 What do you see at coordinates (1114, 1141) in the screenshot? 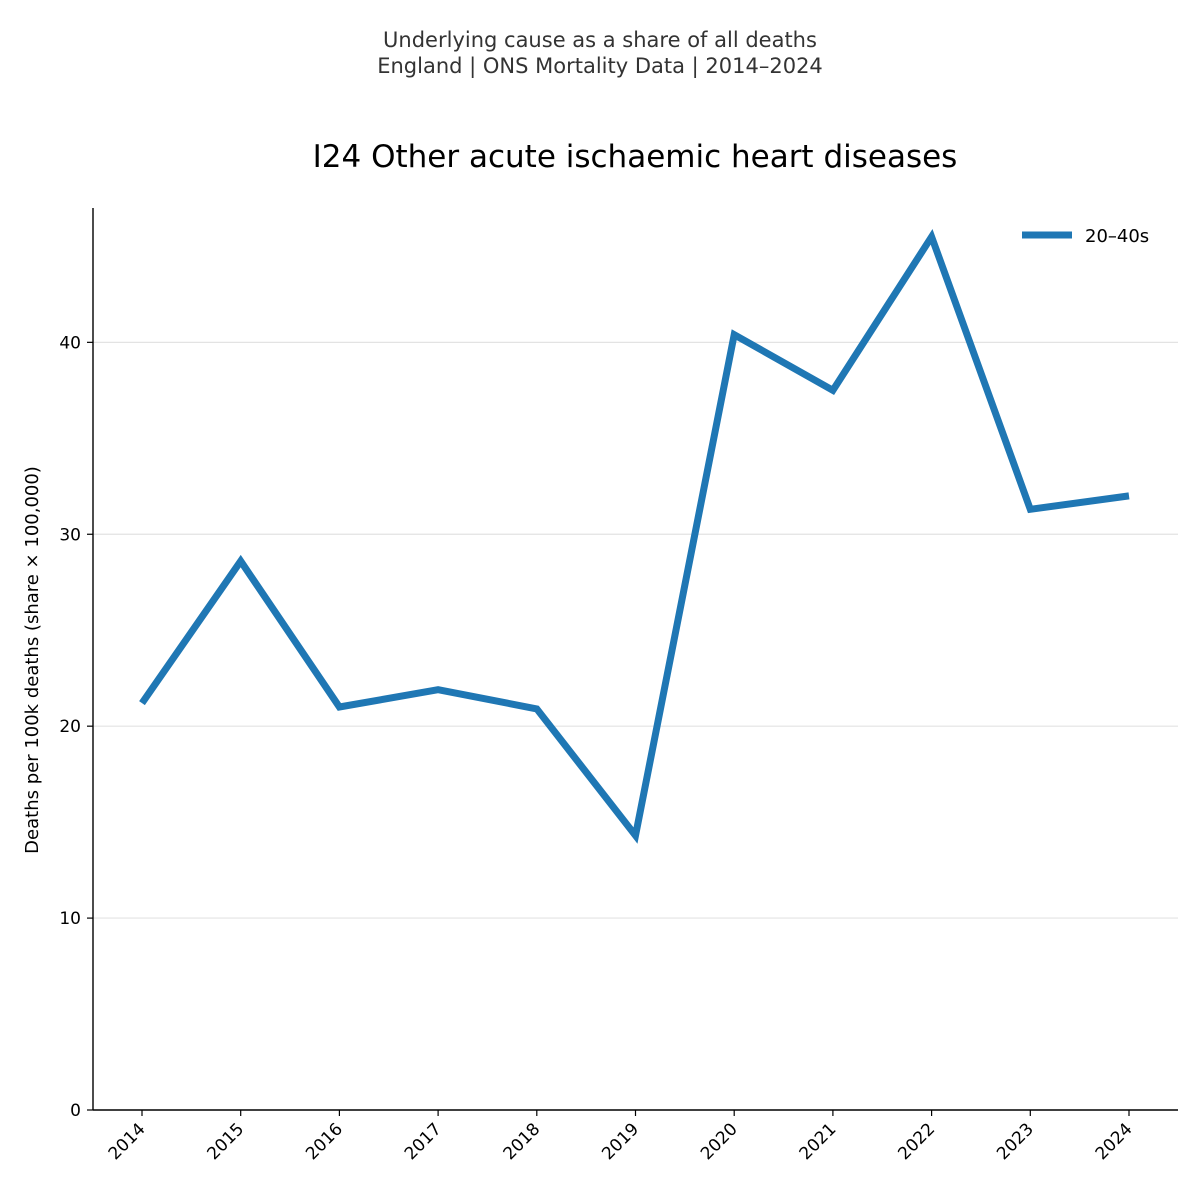
I see `x-tick-label-2024: 2024` at bounding box center [1114, 1141].